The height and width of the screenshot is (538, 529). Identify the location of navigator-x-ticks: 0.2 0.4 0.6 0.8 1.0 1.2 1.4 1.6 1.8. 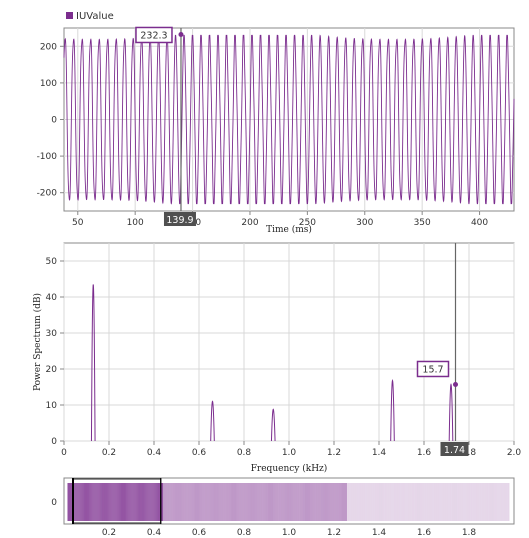
(289, 533).